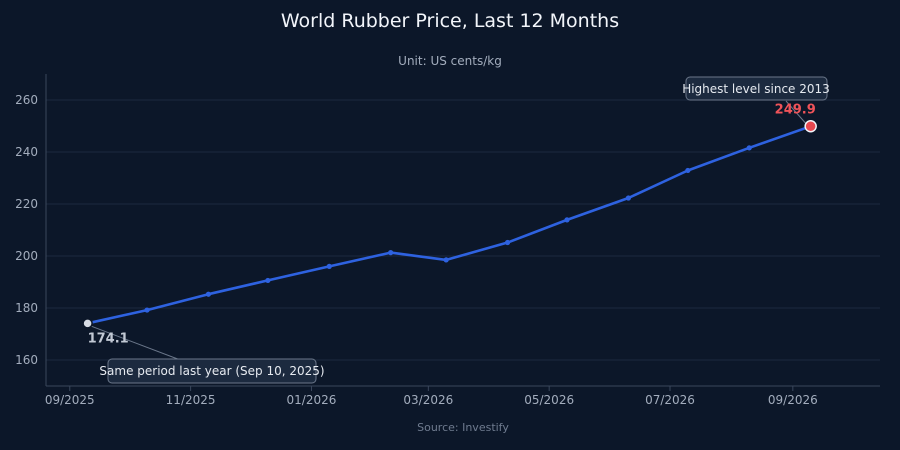 Image resolution: width=900 pixels, height=450 pixels. Describe the element at coordinates (810, 126) in the screenshot. I see `end-point-marker` at that location.